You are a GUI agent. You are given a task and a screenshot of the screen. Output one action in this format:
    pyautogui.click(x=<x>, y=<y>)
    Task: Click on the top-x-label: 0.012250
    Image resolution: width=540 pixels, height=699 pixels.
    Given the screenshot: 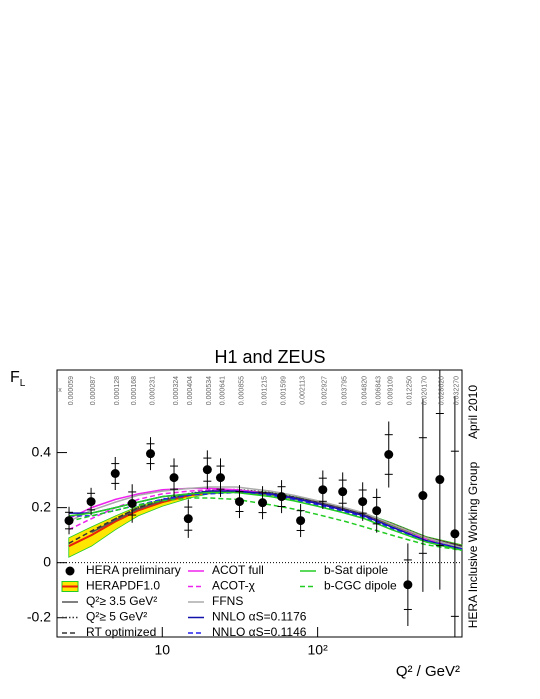 What is the action you would take?
    pyautogui.click(x=410, y=390)
    